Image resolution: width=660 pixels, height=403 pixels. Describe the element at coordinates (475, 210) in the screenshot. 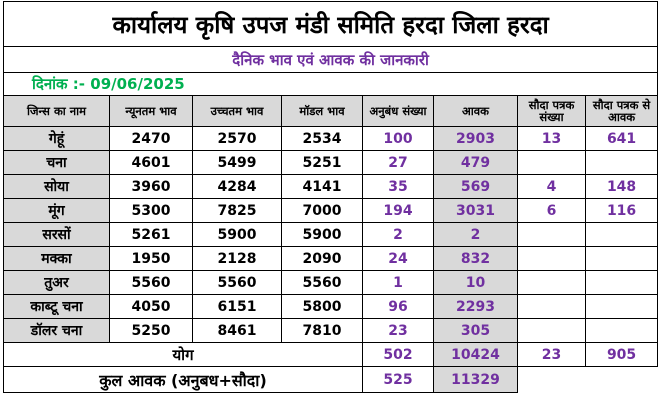

I see `aawak-qty: 3031` at that location.